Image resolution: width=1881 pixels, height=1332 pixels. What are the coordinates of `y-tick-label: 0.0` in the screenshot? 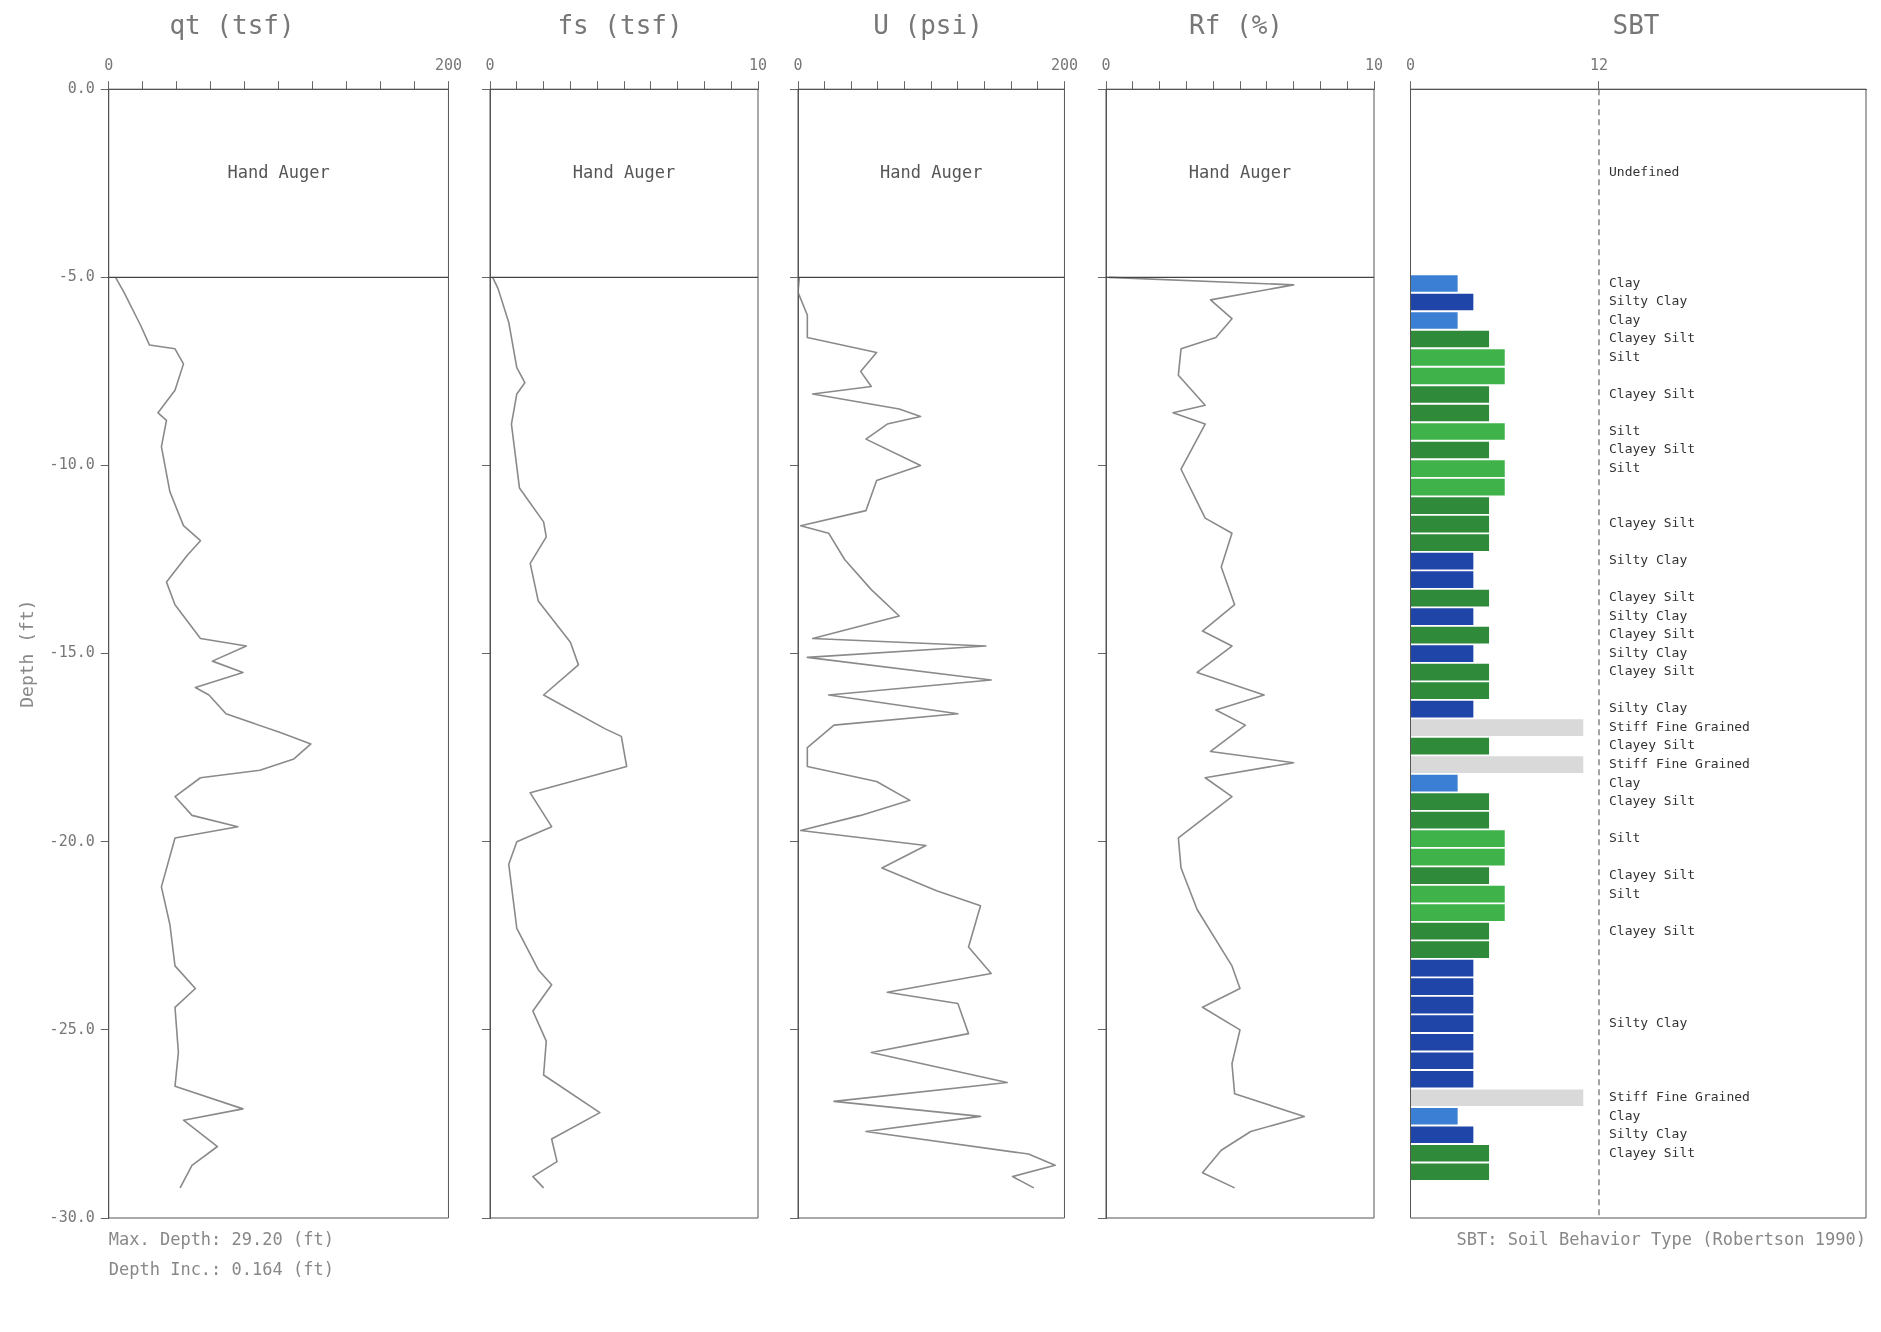 It's located at (81, 88).